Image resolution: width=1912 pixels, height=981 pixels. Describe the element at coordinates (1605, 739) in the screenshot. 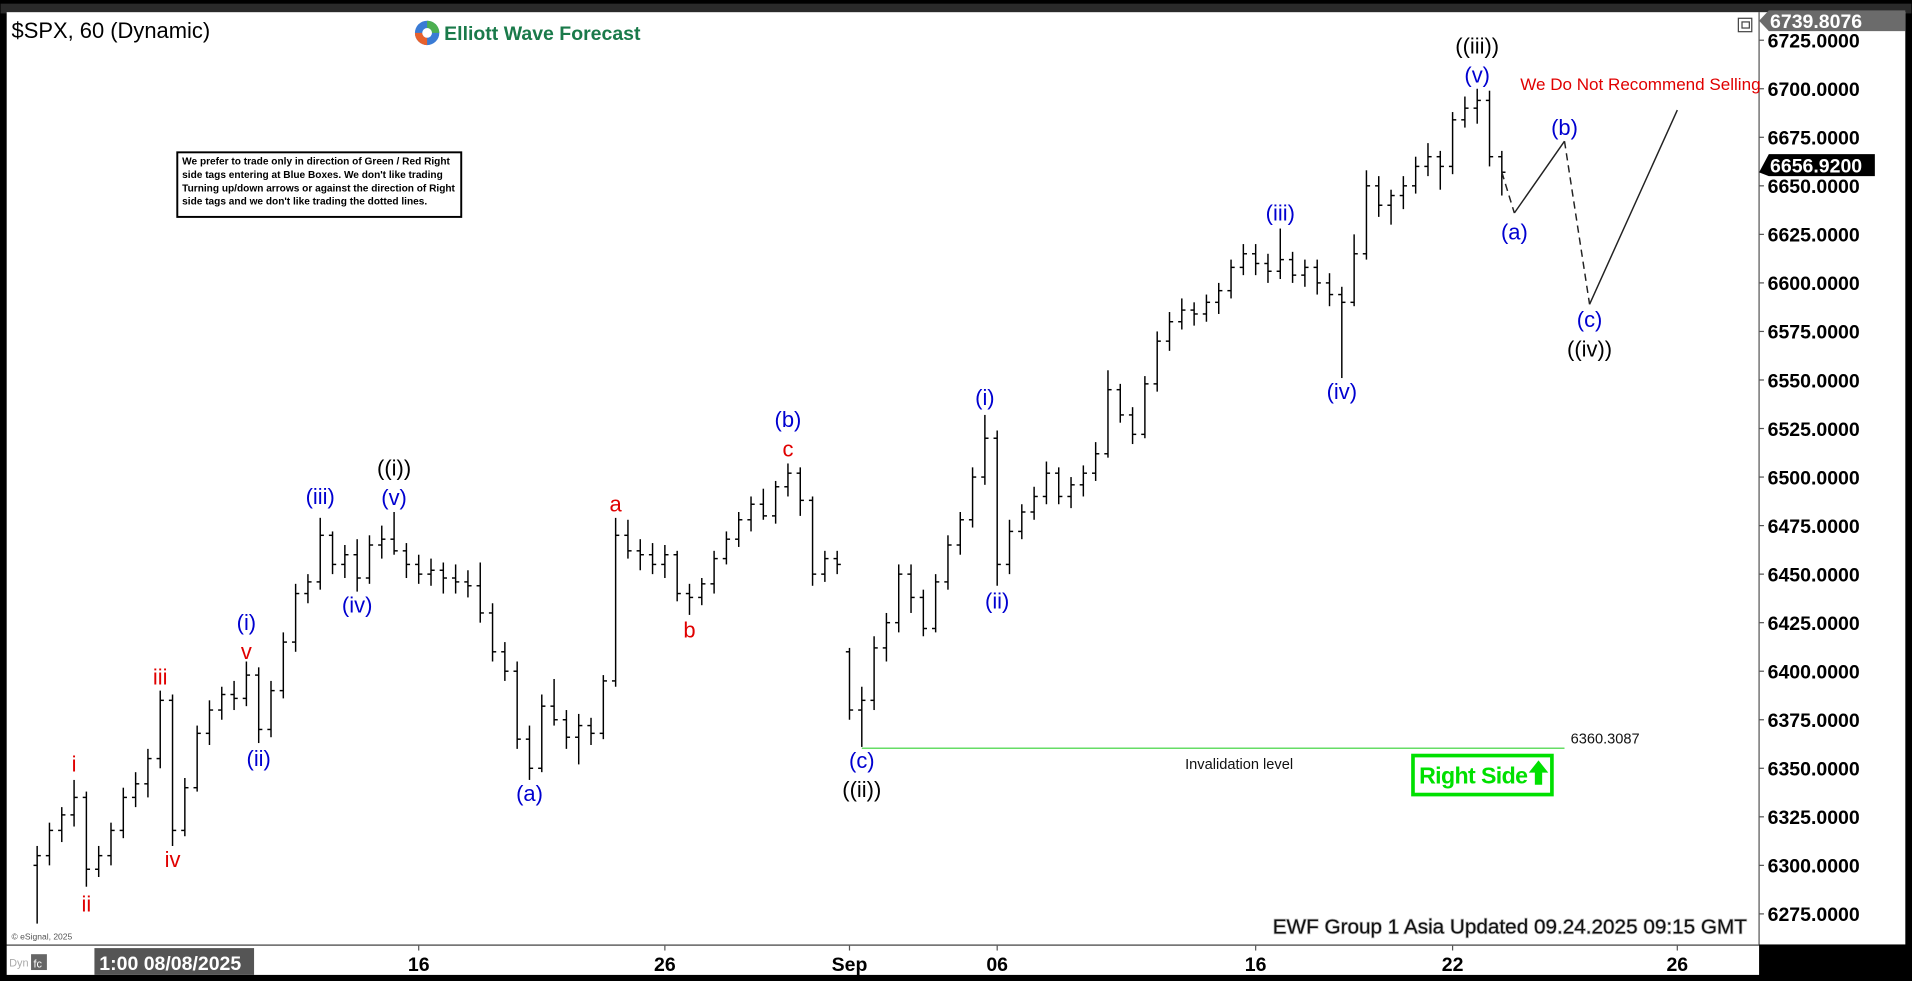

I see `invalidation-price: 6360.3087` at that location.